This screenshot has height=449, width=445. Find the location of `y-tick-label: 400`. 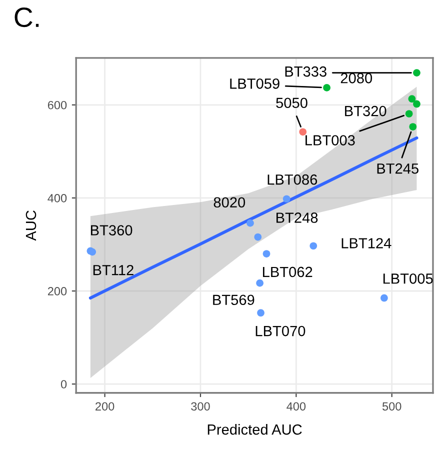

y-tick-label: 400 is located at coordinates (57, 198).